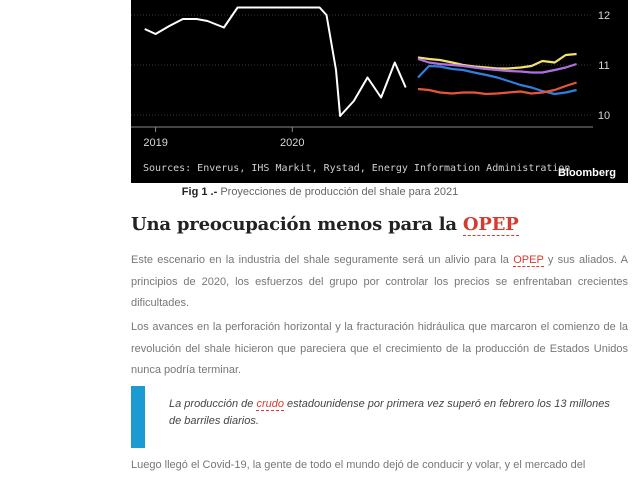 Image resolution: width=640 pixels, height=480 pixels. I want to click on y-tick-label-12: 12, so click(604, 16).